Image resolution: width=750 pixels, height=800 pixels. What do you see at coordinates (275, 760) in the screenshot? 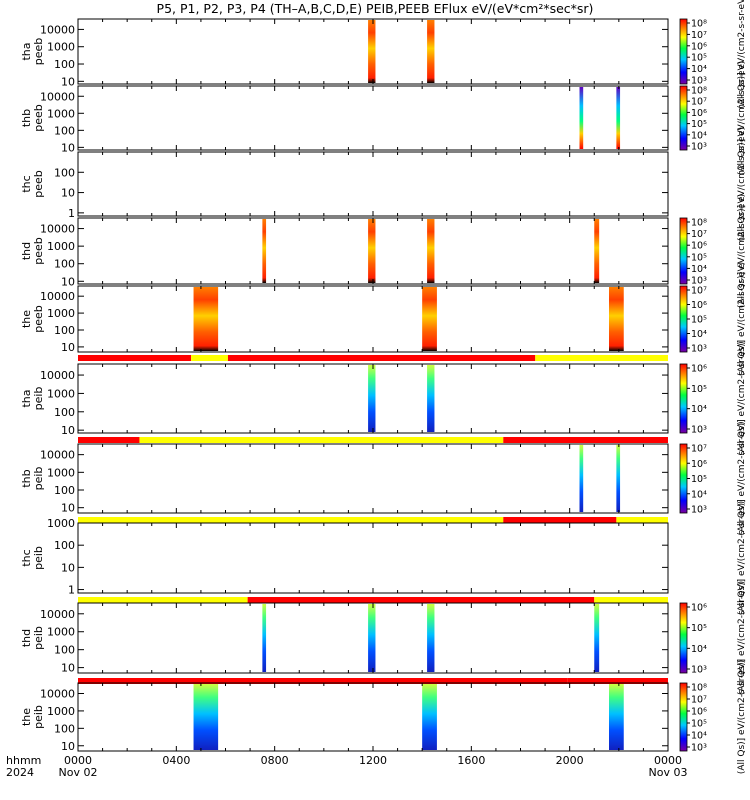
I see `time-tick-label: 0800` at bounding box center [275, 760].